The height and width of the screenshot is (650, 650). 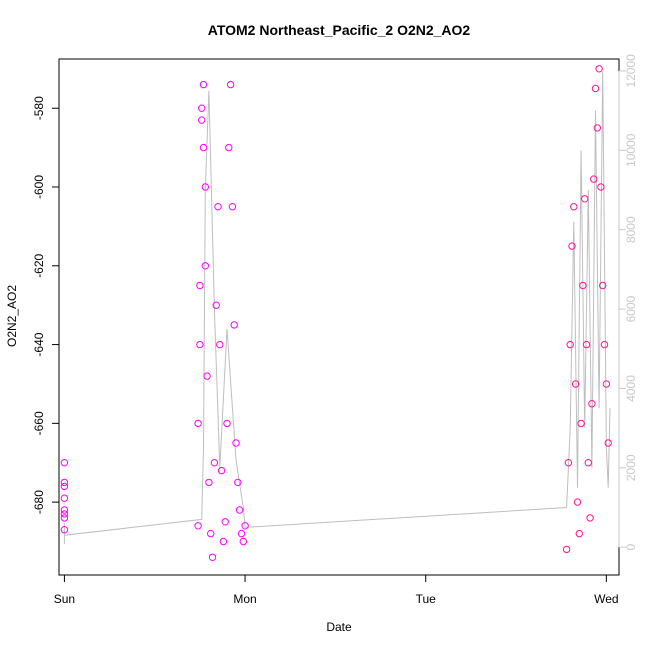 What do you see at coordinates (39, 502) in the screenshot?
I see `left-tick-label: -680` at bounding box center [39, 502].